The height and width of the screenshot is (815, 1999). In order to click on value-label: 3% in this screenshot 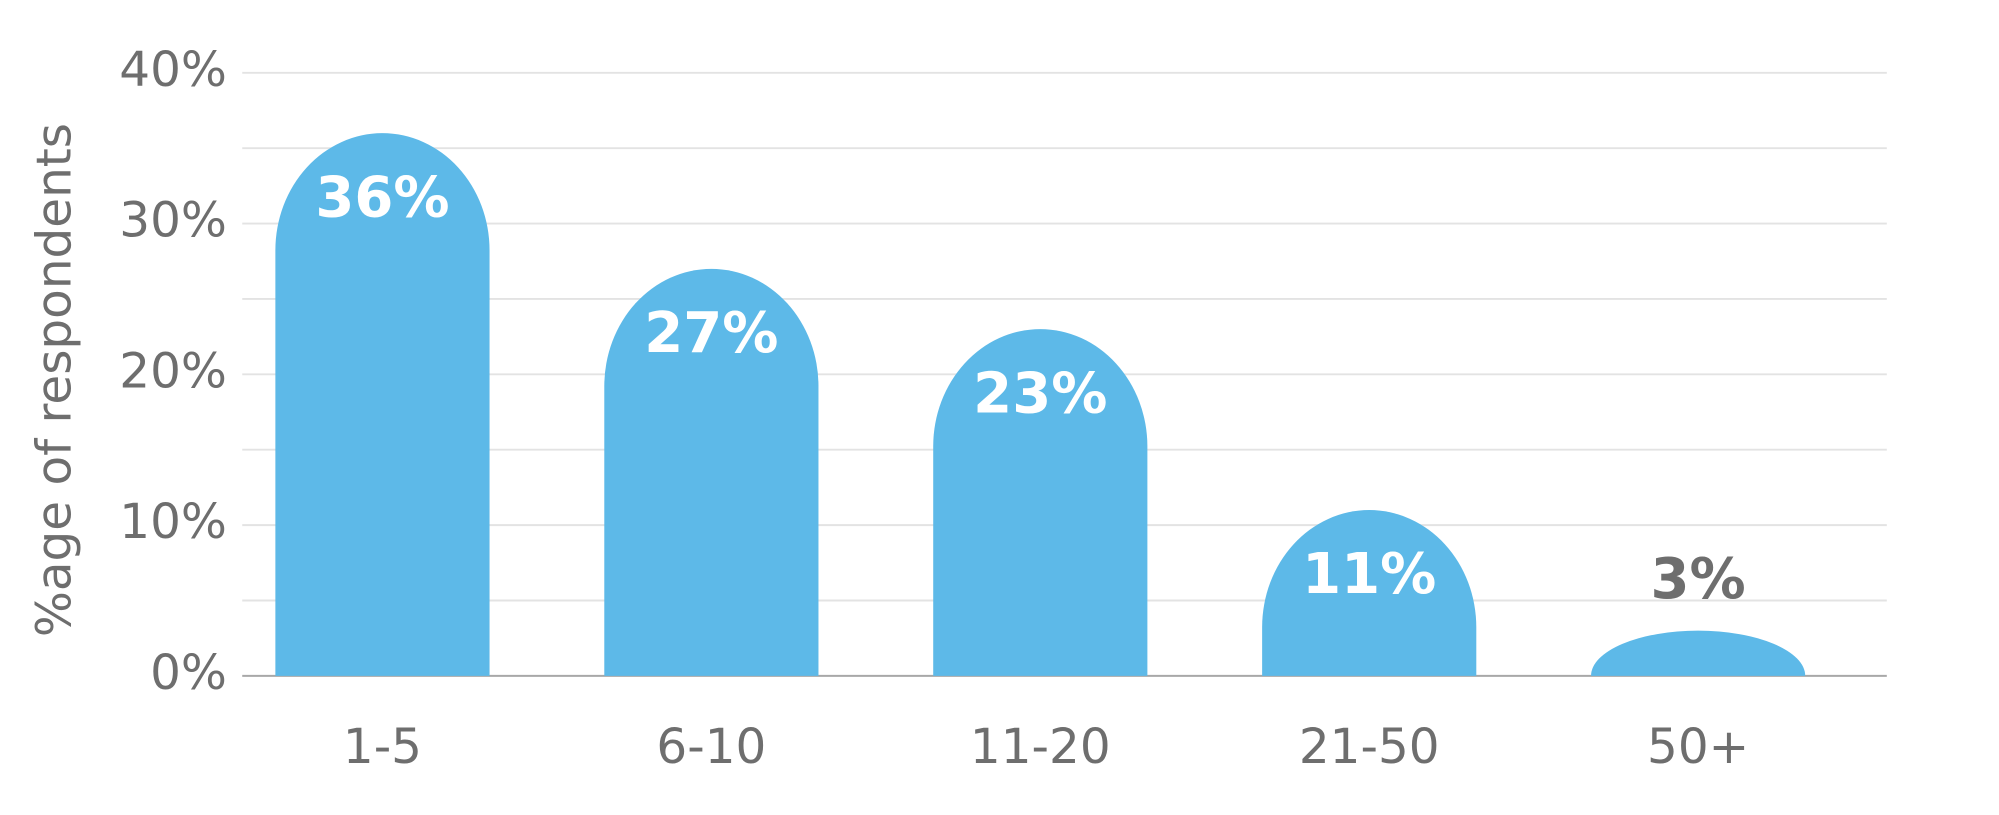, I will do `click(1698, 579)`.